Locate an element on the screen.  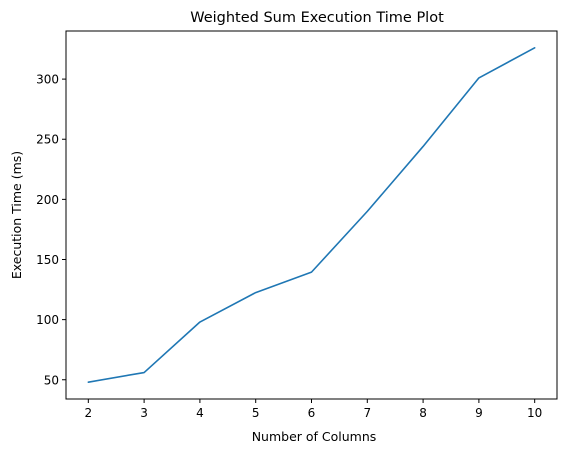
x-tick-label: 6 is located at coordinates (312, 413).